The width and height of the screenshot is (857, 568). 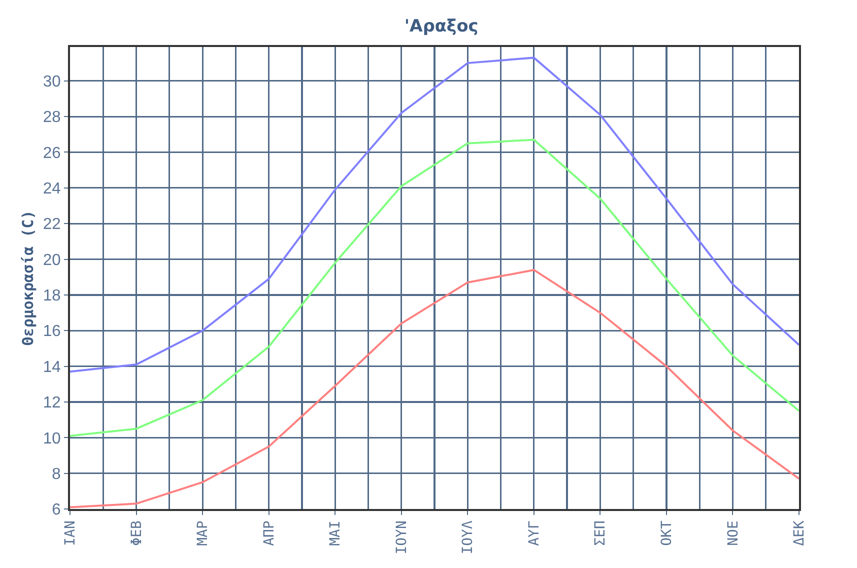 What do you see at coordinates (56, 474) in the screenshot?
I see `y-tick-label: 8` at bounding box center [56, 474].